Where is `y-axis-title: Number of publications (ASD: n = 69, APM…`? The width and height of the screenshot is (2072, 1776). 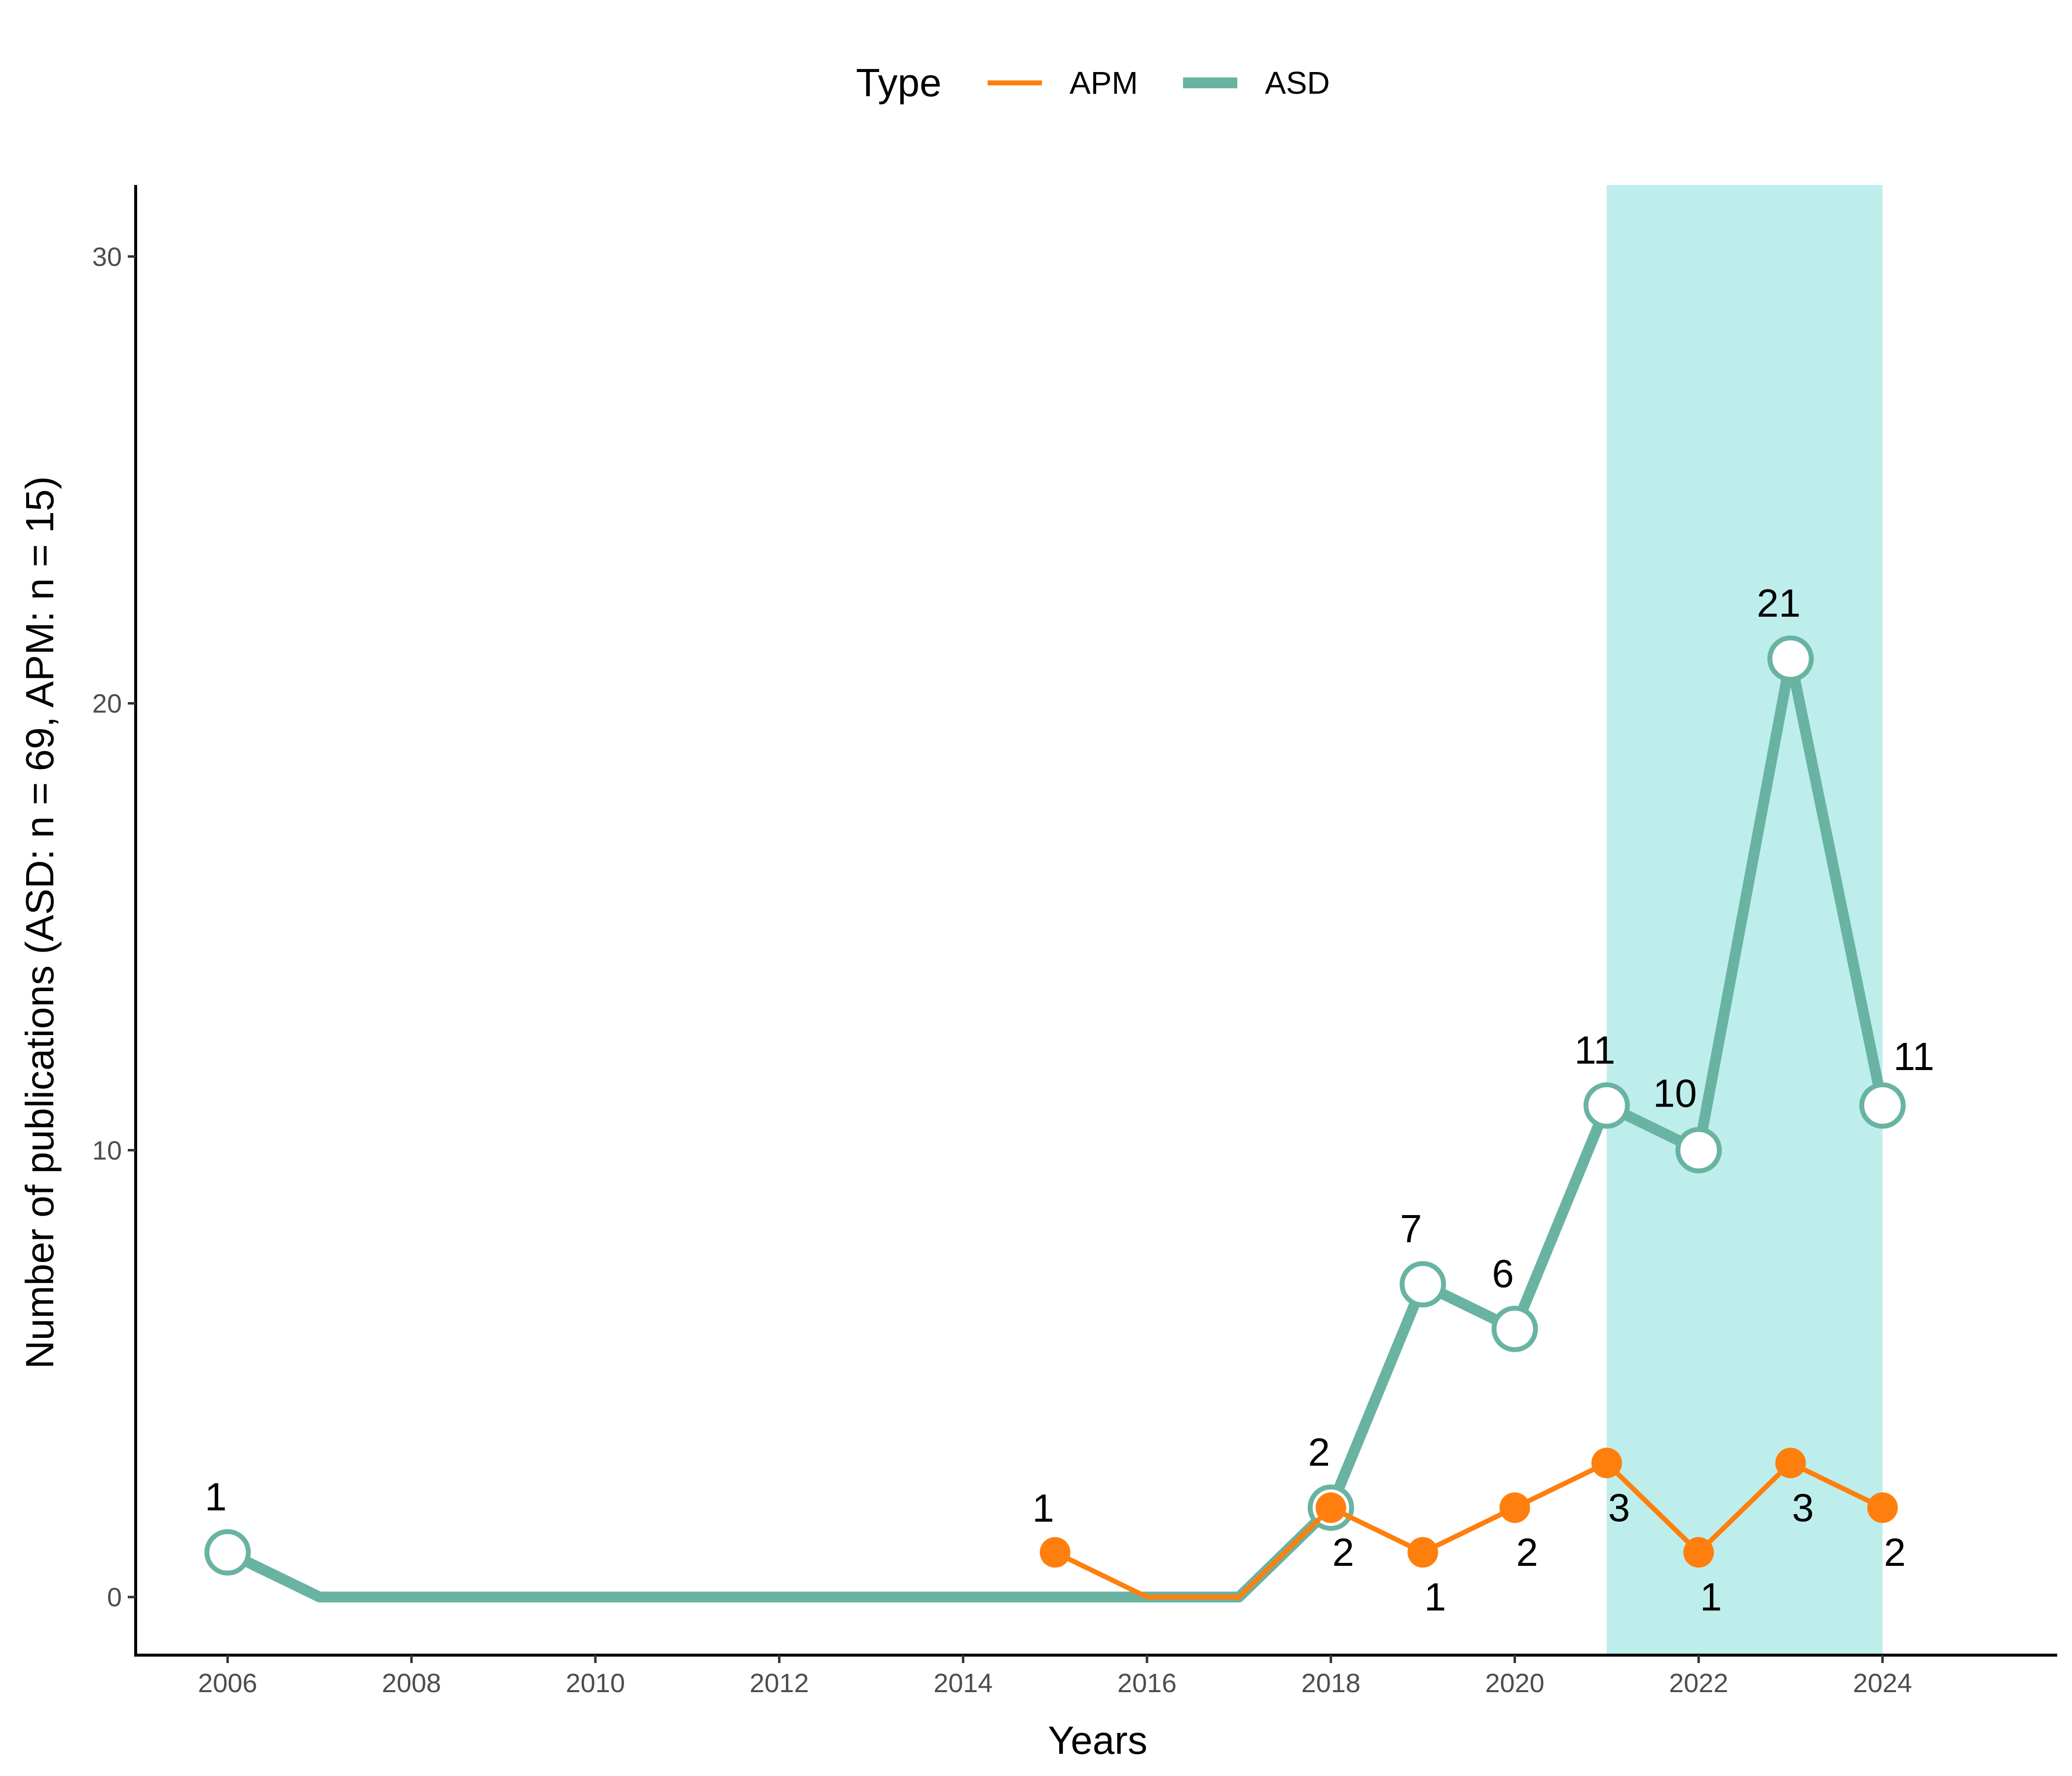
y-axis-title: Number of publications (ASD: n = 69, APM… is located at coordinates (40, 923).